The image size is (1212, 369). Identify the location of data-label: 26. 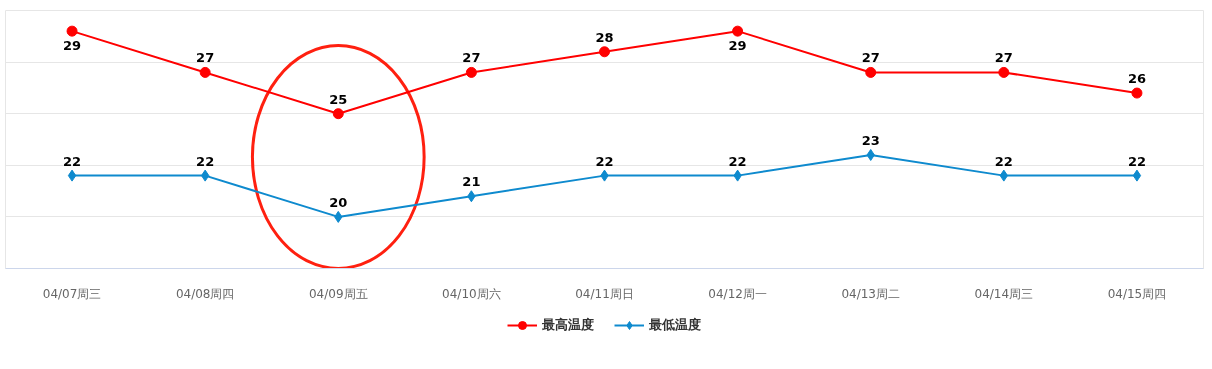
(1136, 79).